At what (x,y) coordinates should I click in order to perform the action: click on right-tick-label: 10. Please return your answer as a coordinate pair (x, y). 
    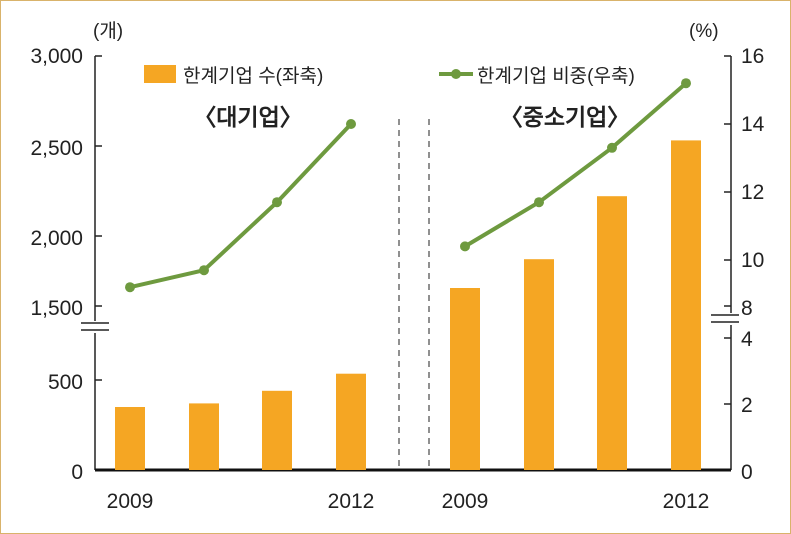
    Looking at the image, I should click on (752, 260).